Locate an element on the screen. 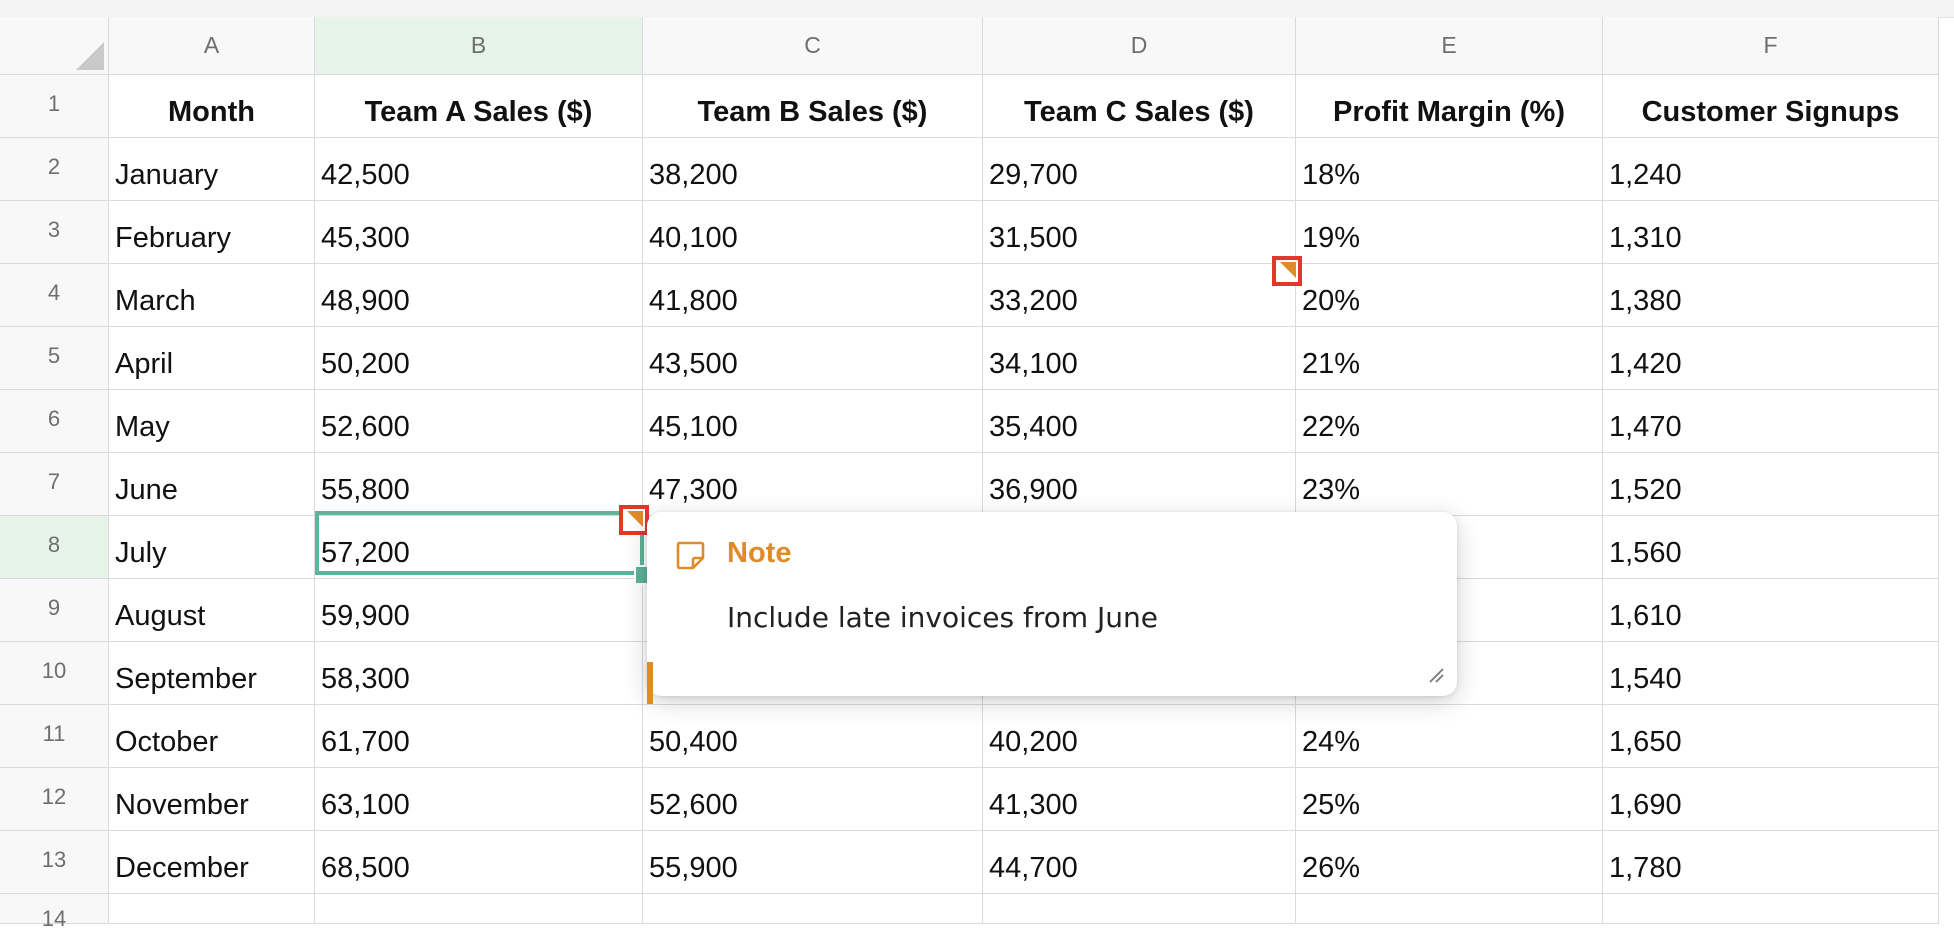 The image size is (1954, 932). cell-b2: 42,500 is located at coordinates (479, 169).